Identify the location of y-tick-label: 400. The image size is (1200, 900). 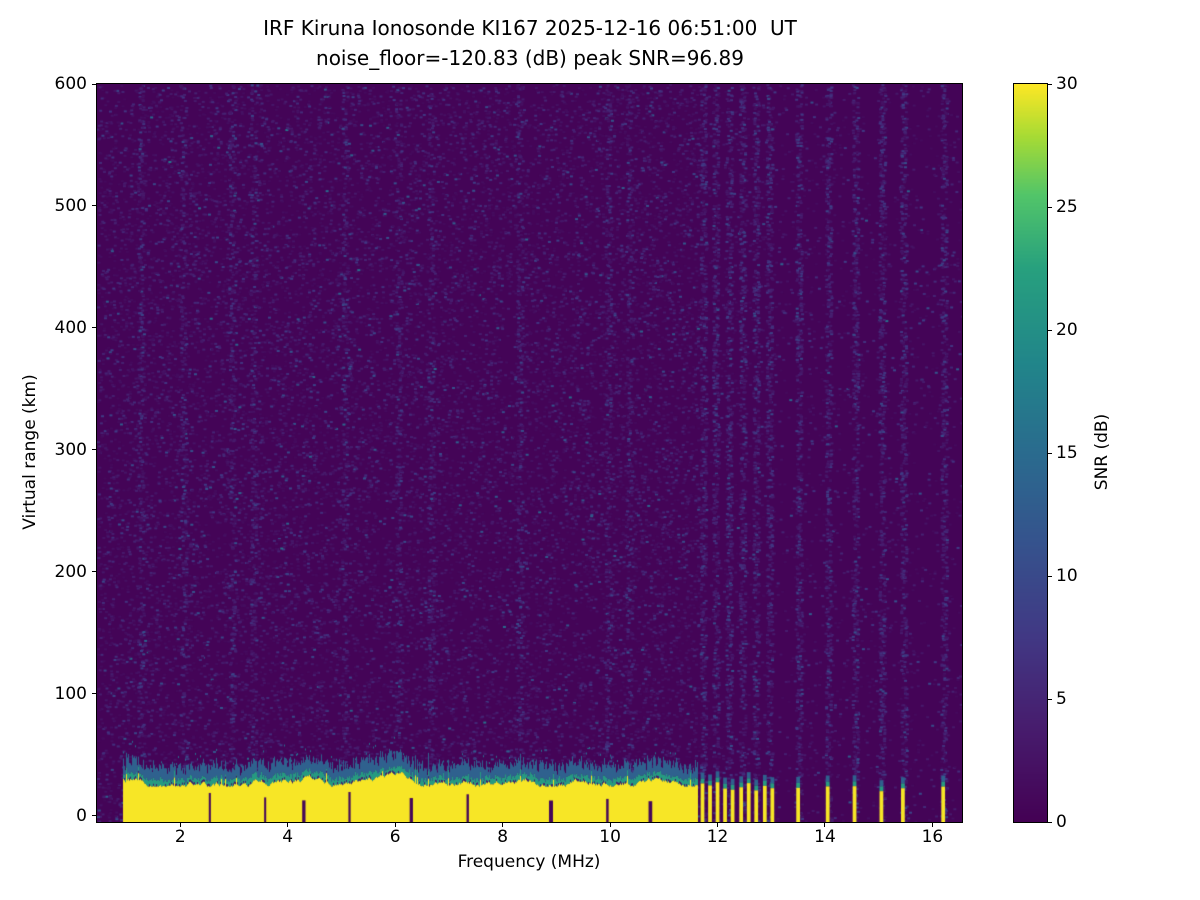
(70, 327).